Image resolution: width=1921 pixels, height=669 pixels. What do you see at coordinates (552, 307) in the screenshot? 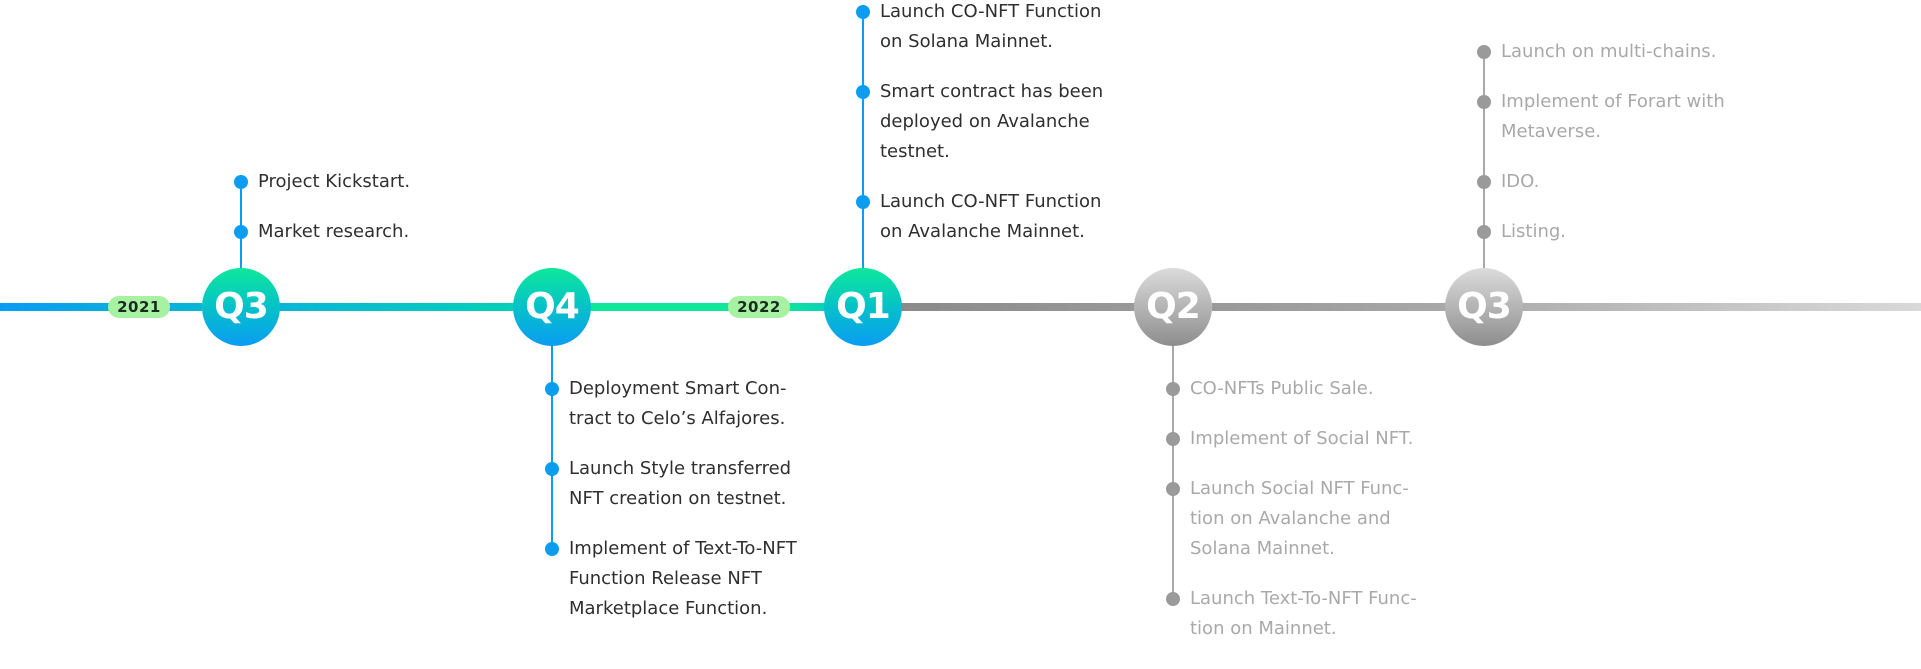
I see `quarter-node-q4-2021: Q4` at bounding box center [552, 307].